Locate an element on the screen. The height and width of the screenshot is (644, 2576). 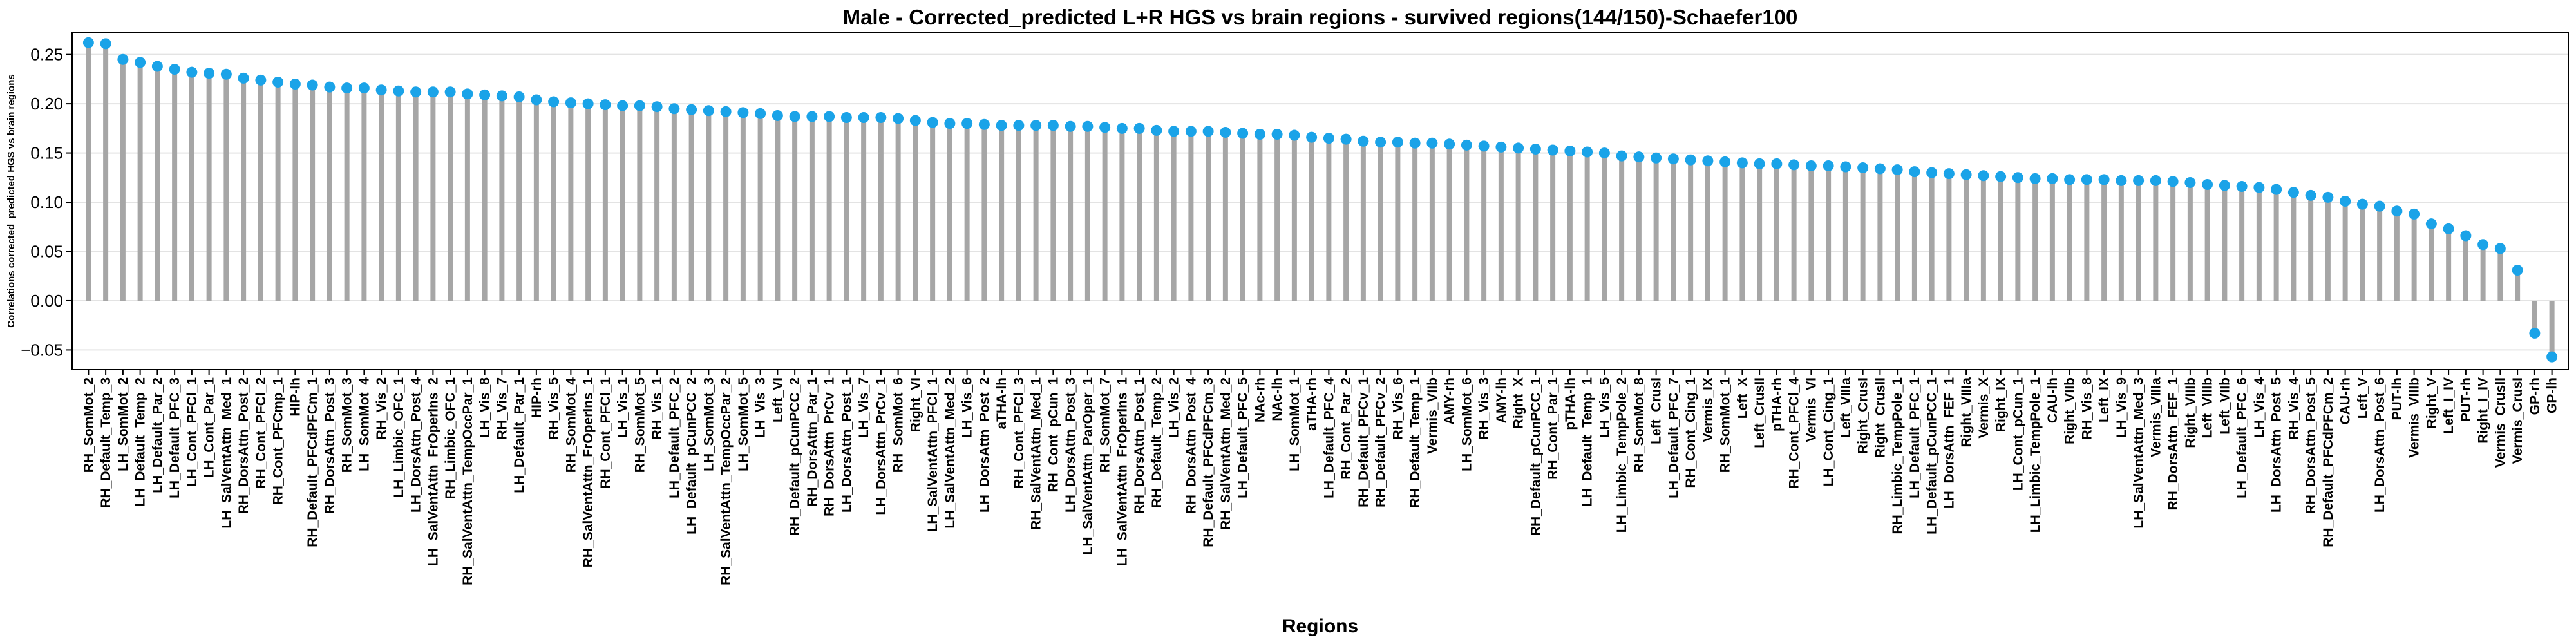
x-tick-label: RH_Default_PFCdPFCm_3 is located at coordinates (1208, 462).